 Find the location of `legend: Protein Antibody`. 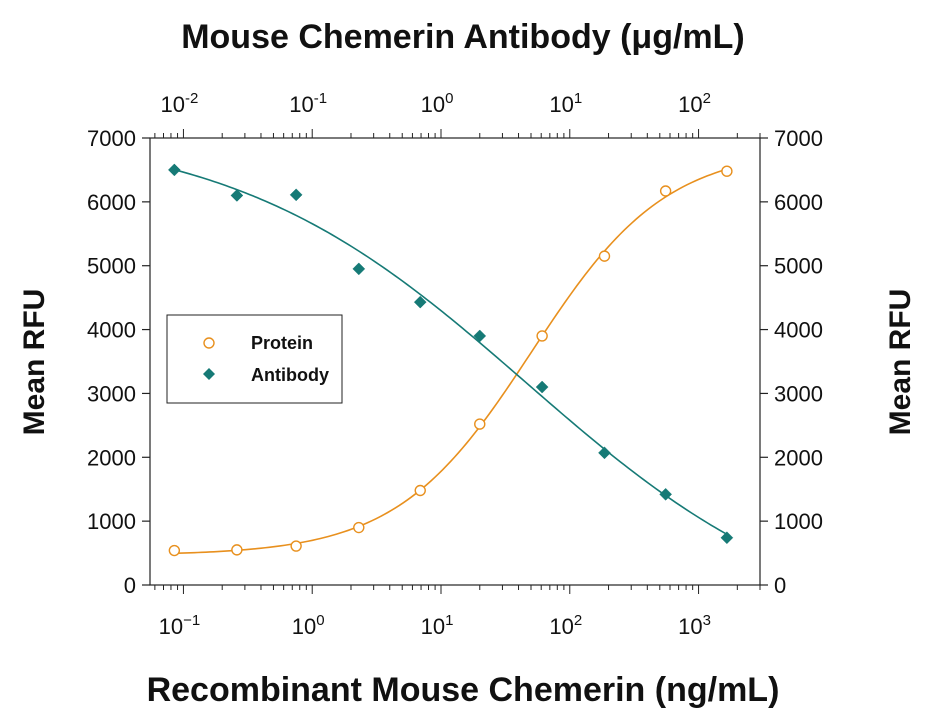

legend: Protein Antibody is located at coordinates (254, 359).